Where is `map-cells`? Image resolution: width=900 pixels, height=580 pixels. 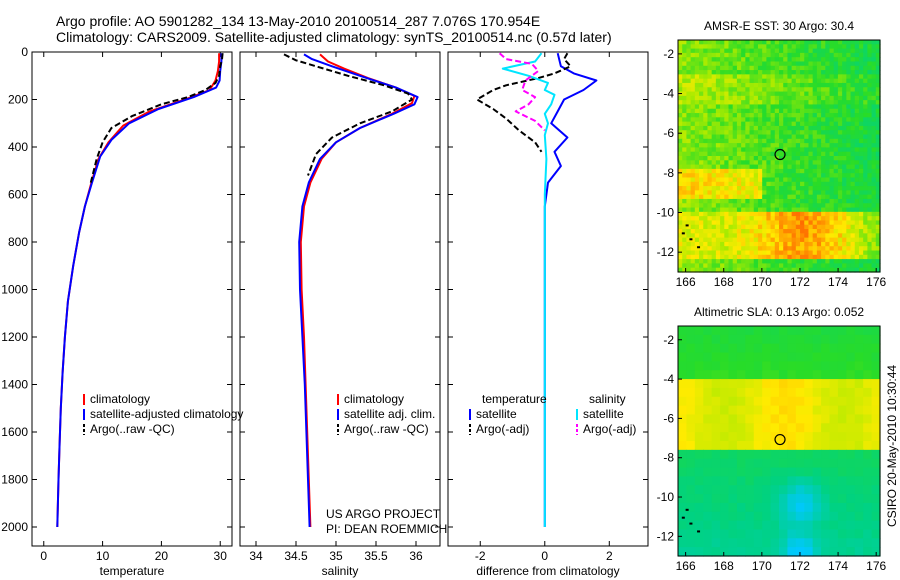
map-cells is located at coordinates (779, 441).